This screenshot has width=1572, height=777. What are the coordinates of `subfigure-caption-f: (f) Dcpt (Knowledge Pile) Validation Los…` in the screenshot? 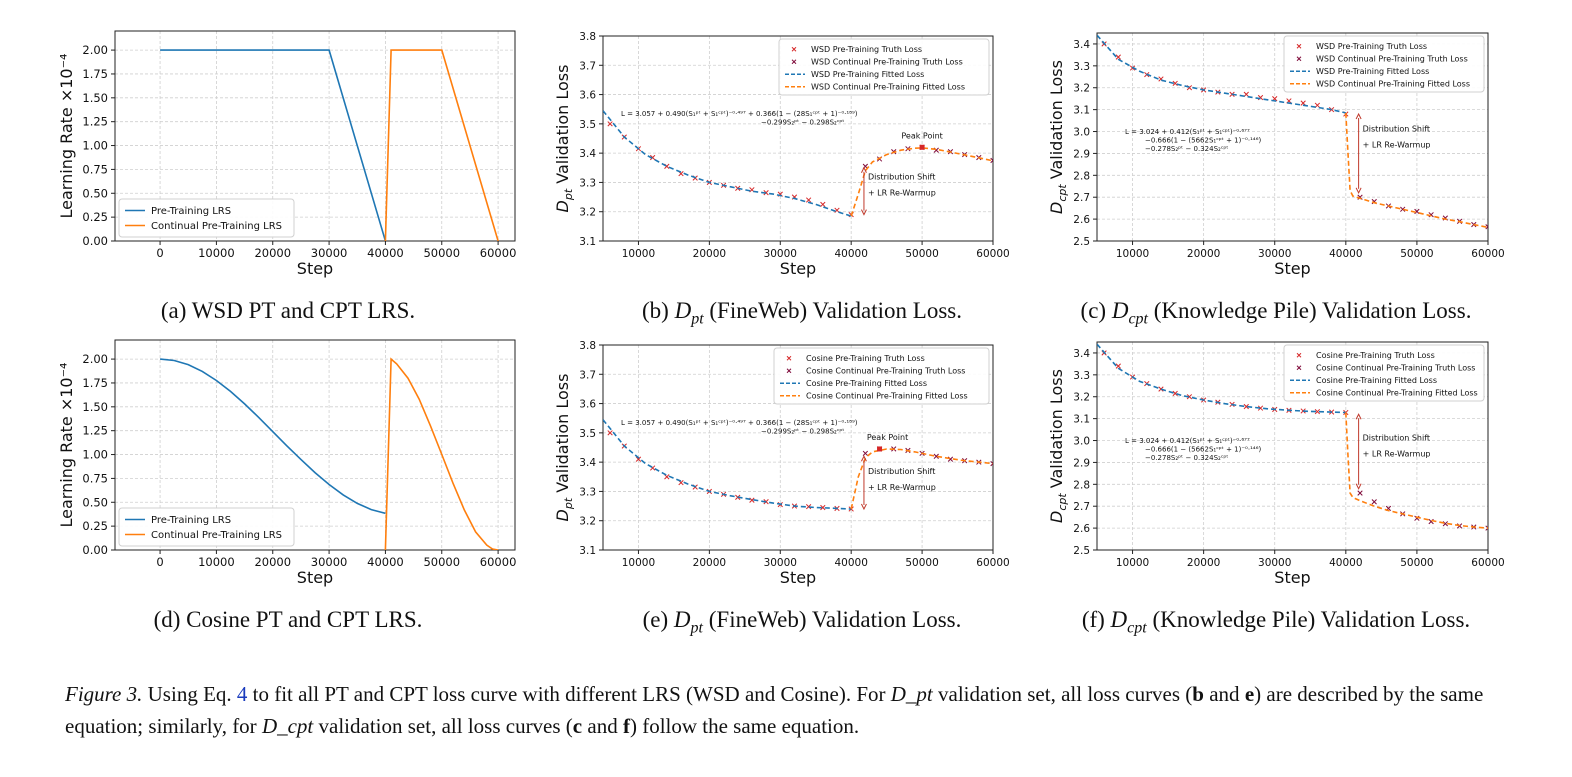 It's located at (1276, 622).